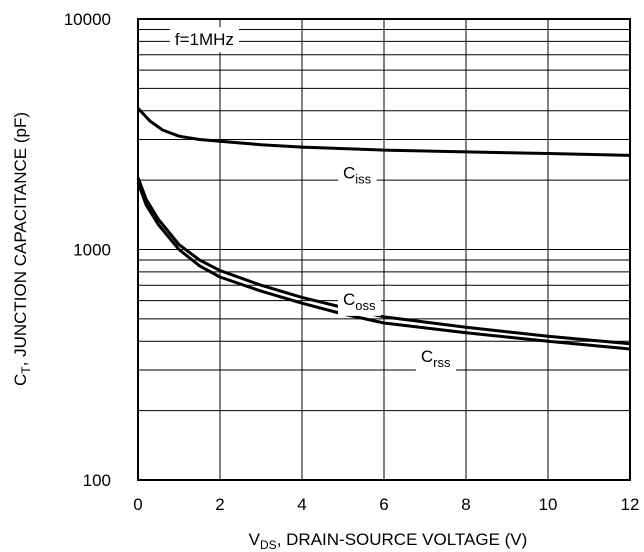  I want to click on x-axis-label: VDS, DRAIN-SOURCE VOLTAGE (V), so click(388, 541).